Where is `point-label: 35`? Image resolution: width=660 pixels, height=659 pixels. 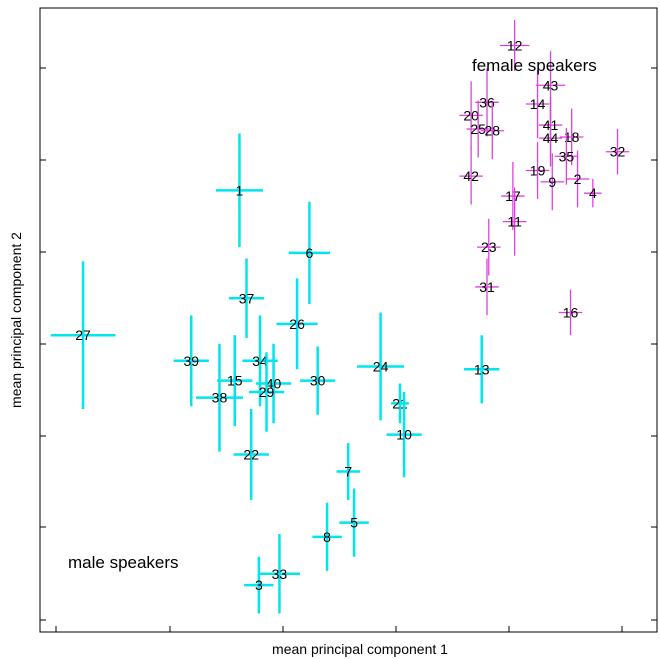 point-label: 35 is located at coordinates (567, 156).